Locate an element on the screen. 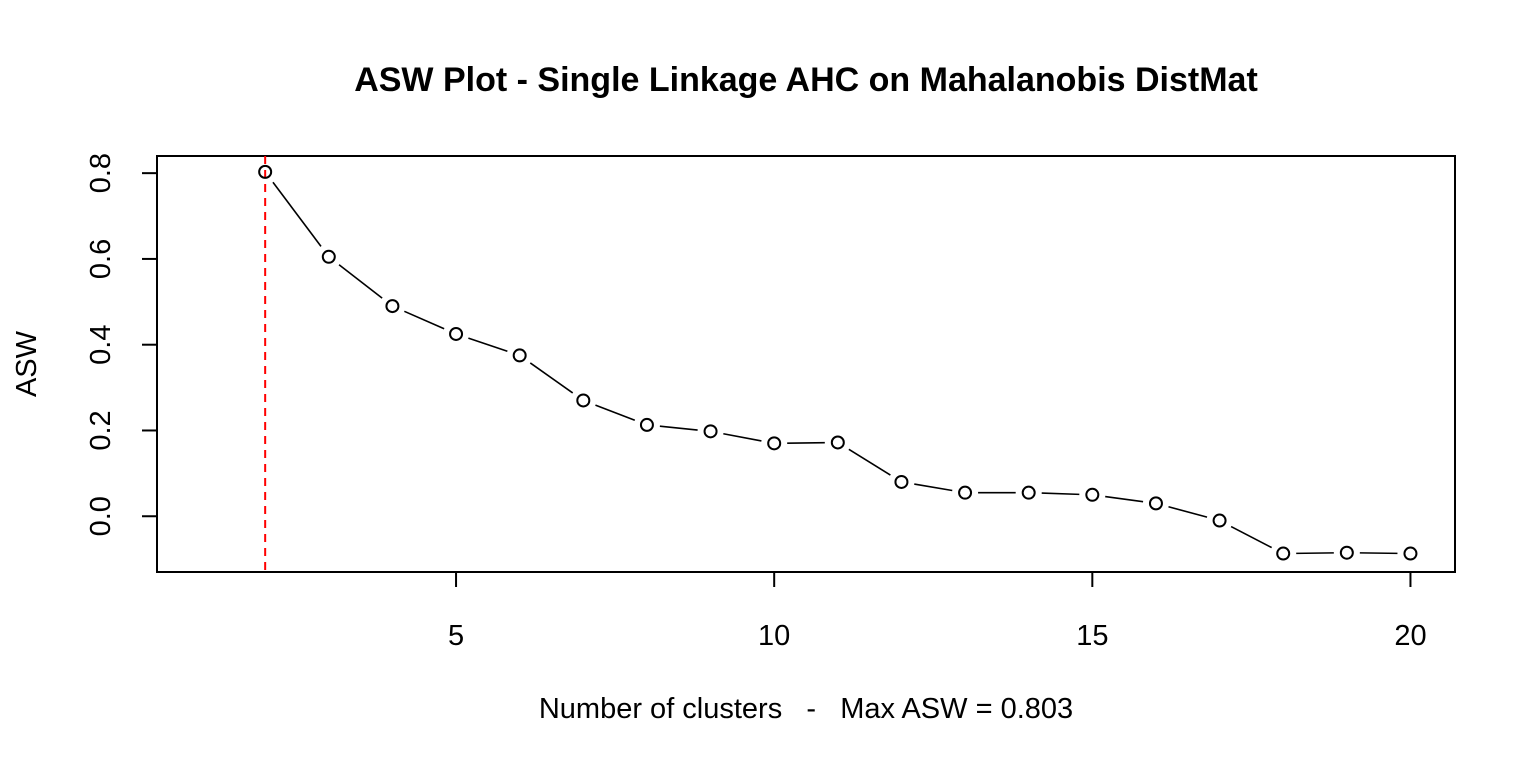 This screenshot has width=1536, height=768. x-tick-label: 20 is located at coordinates (1410, 636).